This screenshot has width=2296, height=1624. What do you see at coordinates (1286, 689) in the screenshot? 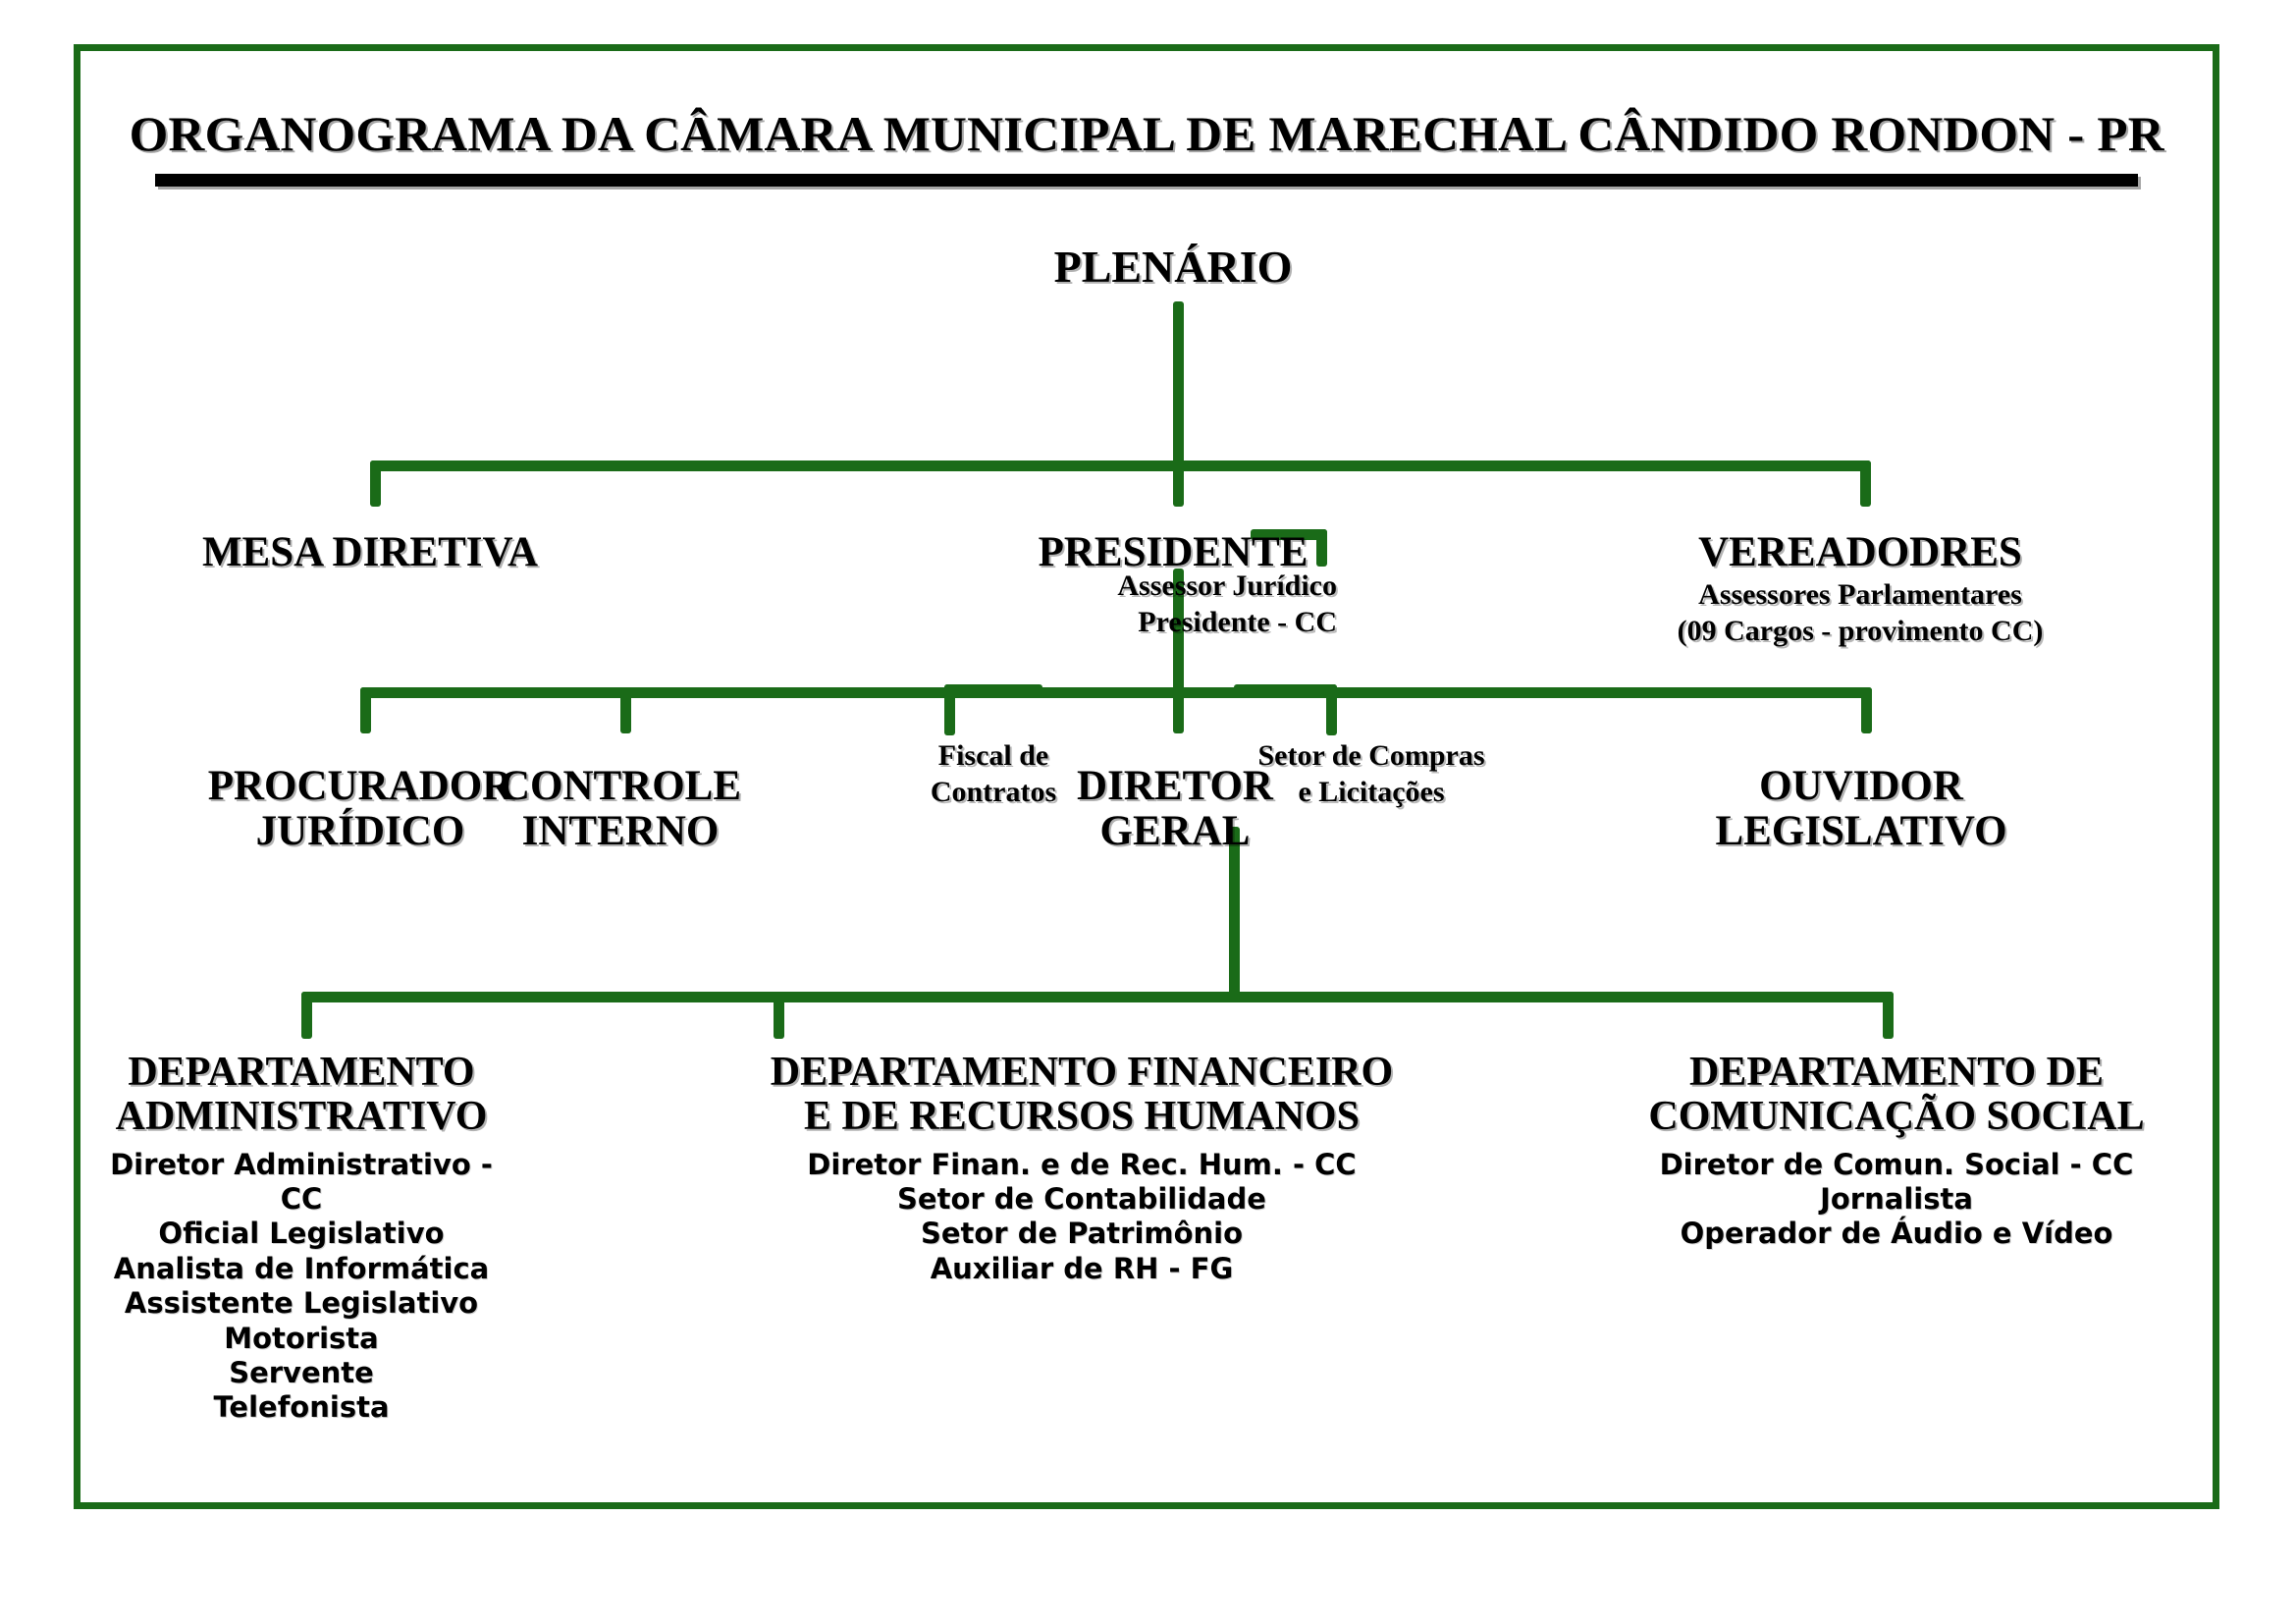
I see `connector-setor-compras-arm` at bounding box center [1286, 689].